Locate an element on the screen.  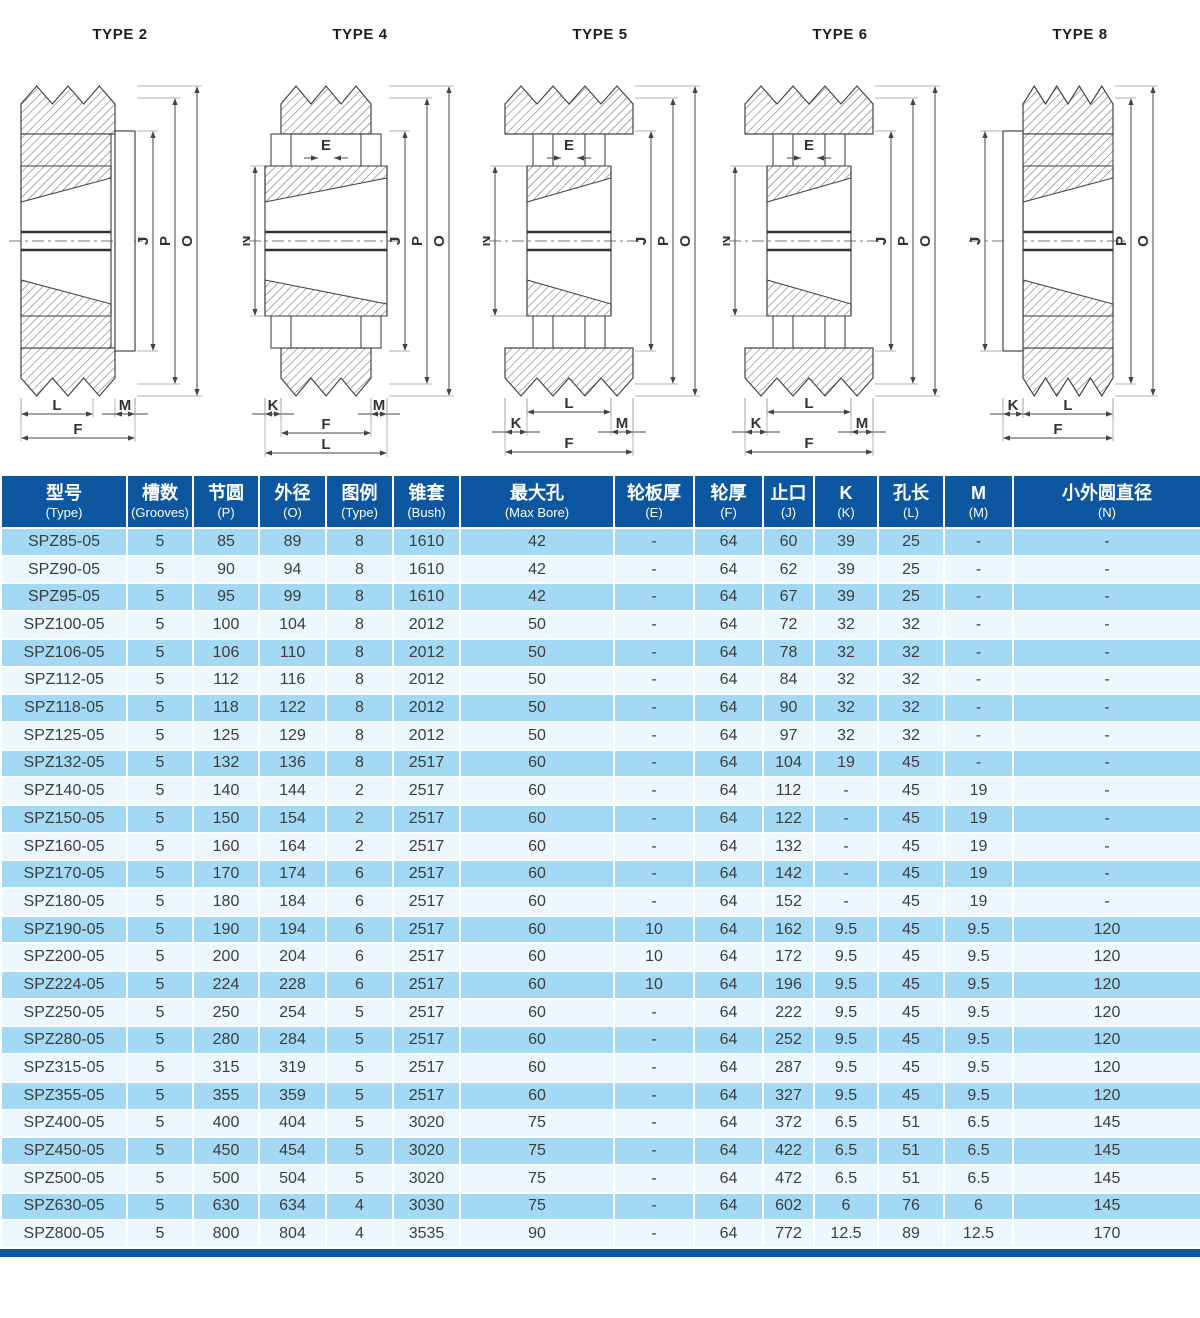
table-row: SPZ280-05 5 280 284 5 2517 60-64 252 9.5 45 9.5 120 is located at coordinates (600, 1040).